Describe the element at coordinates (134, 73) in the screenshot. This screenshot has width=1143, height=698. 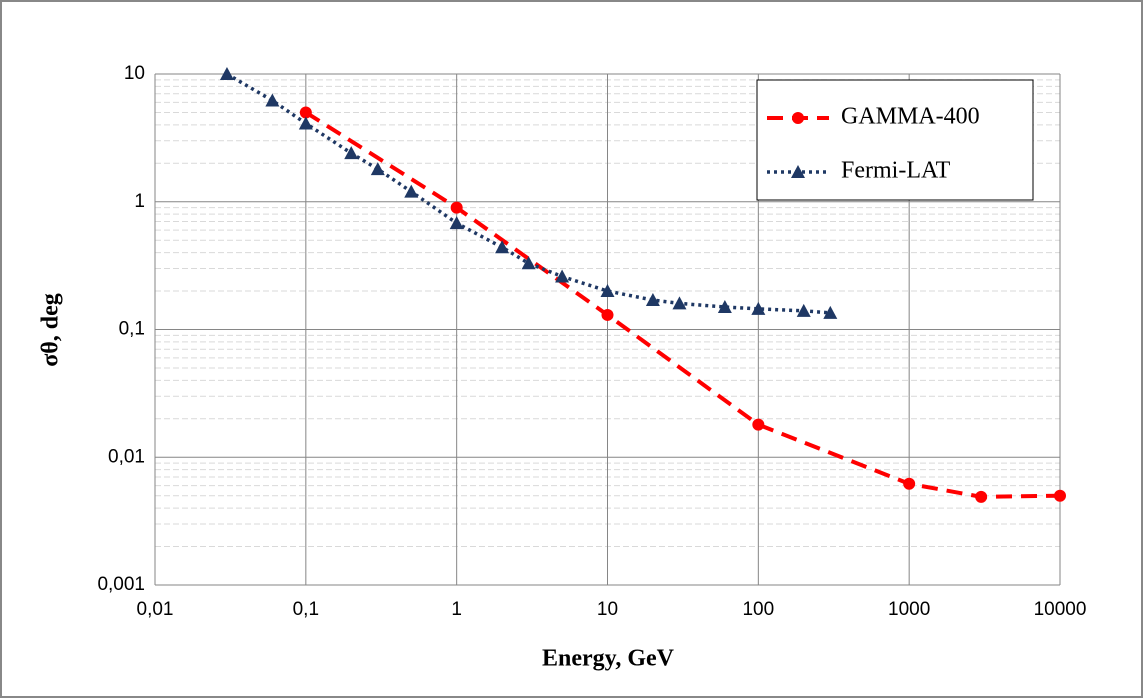
I see `y-tick-label: 10` at that location.